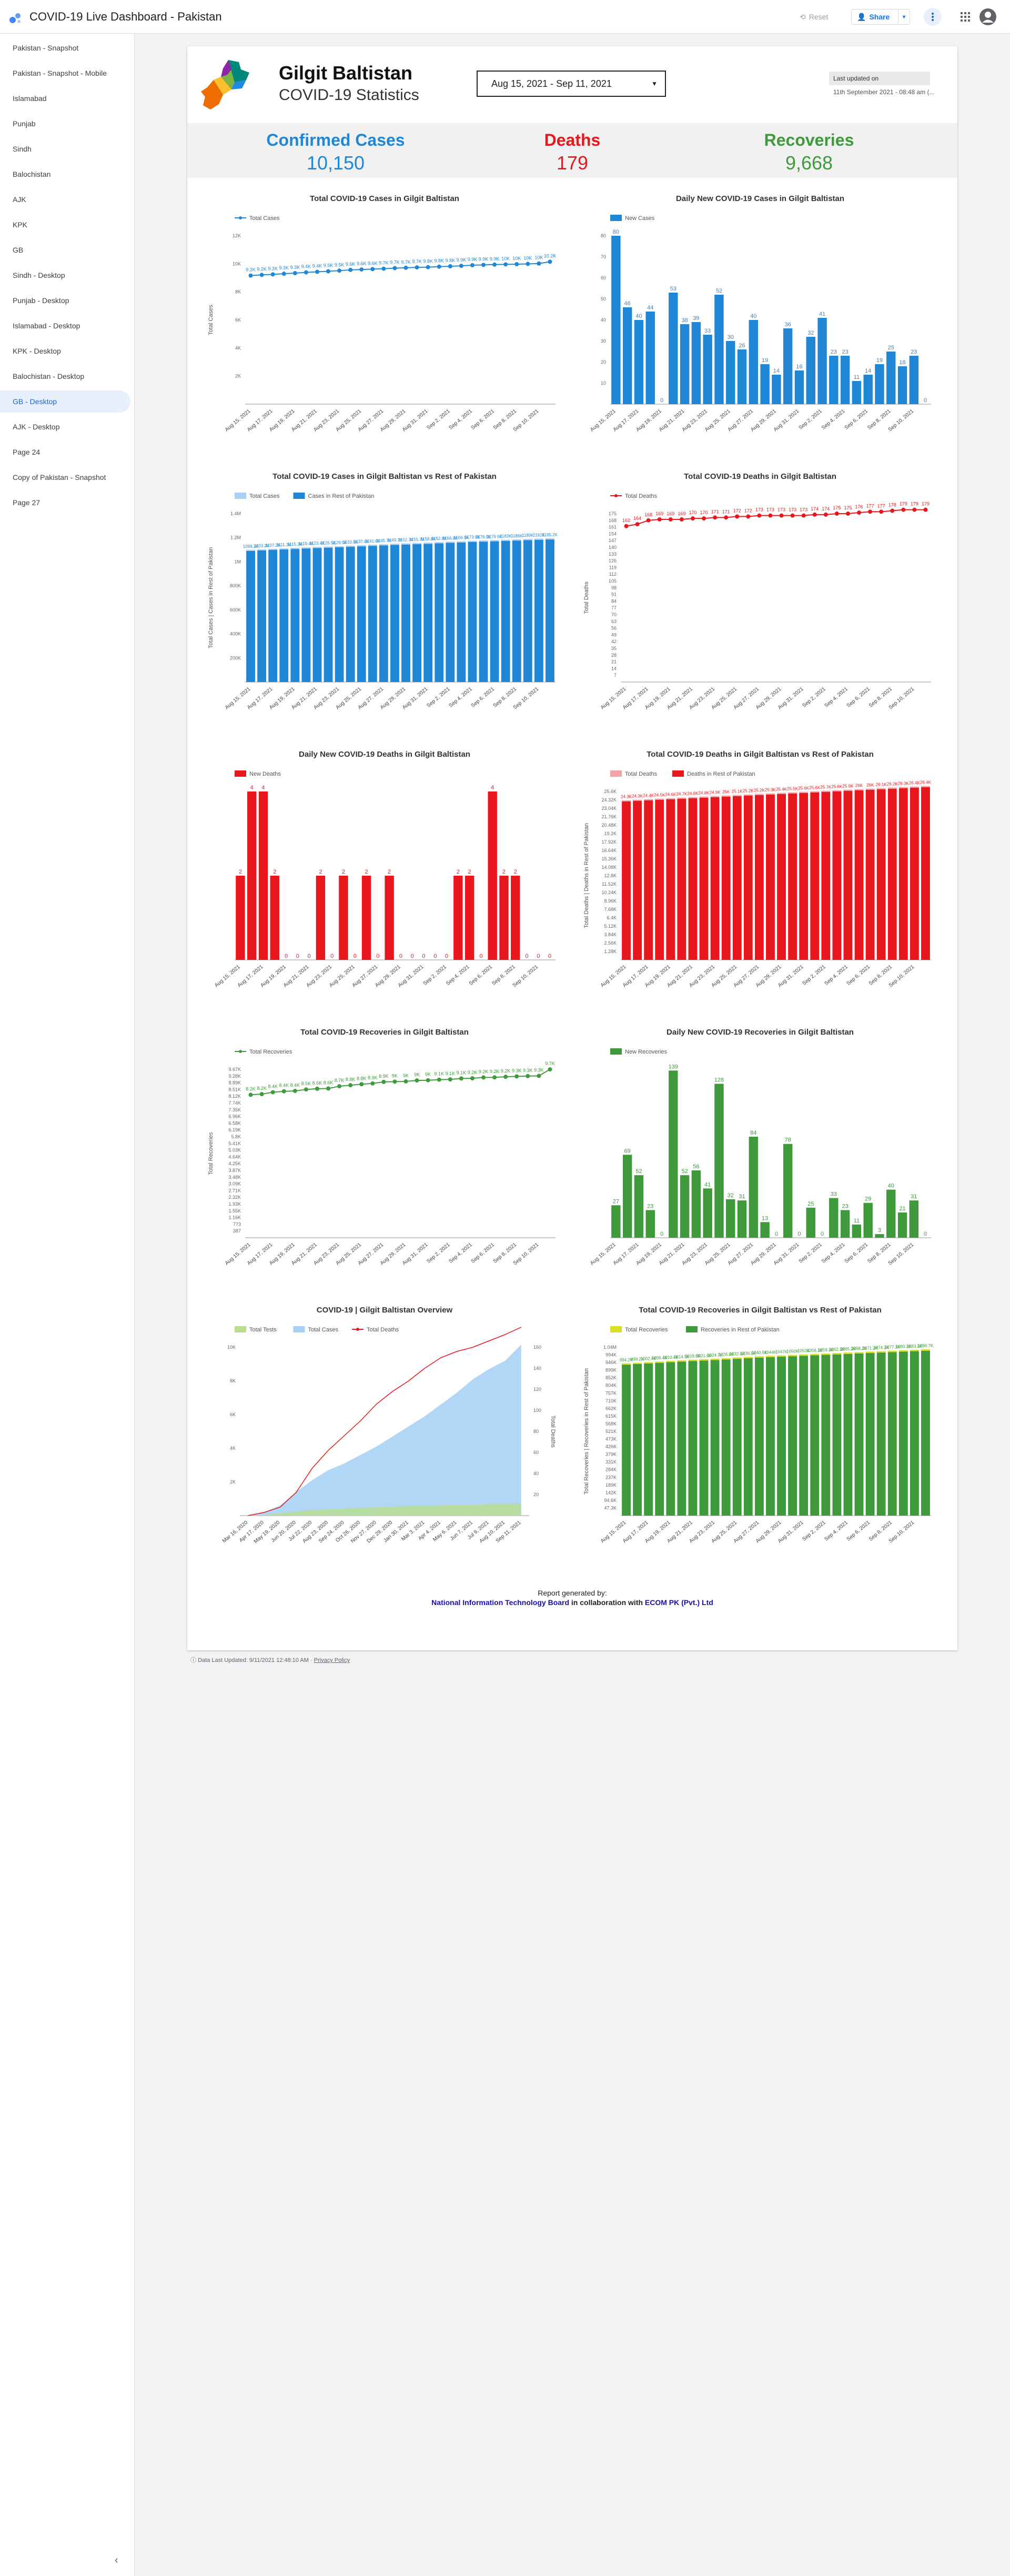 The height and width of the screenshot is (2576, 1010). I want to click on nav-item-gb-desktop: GB - Desktop, so click(65, 401).